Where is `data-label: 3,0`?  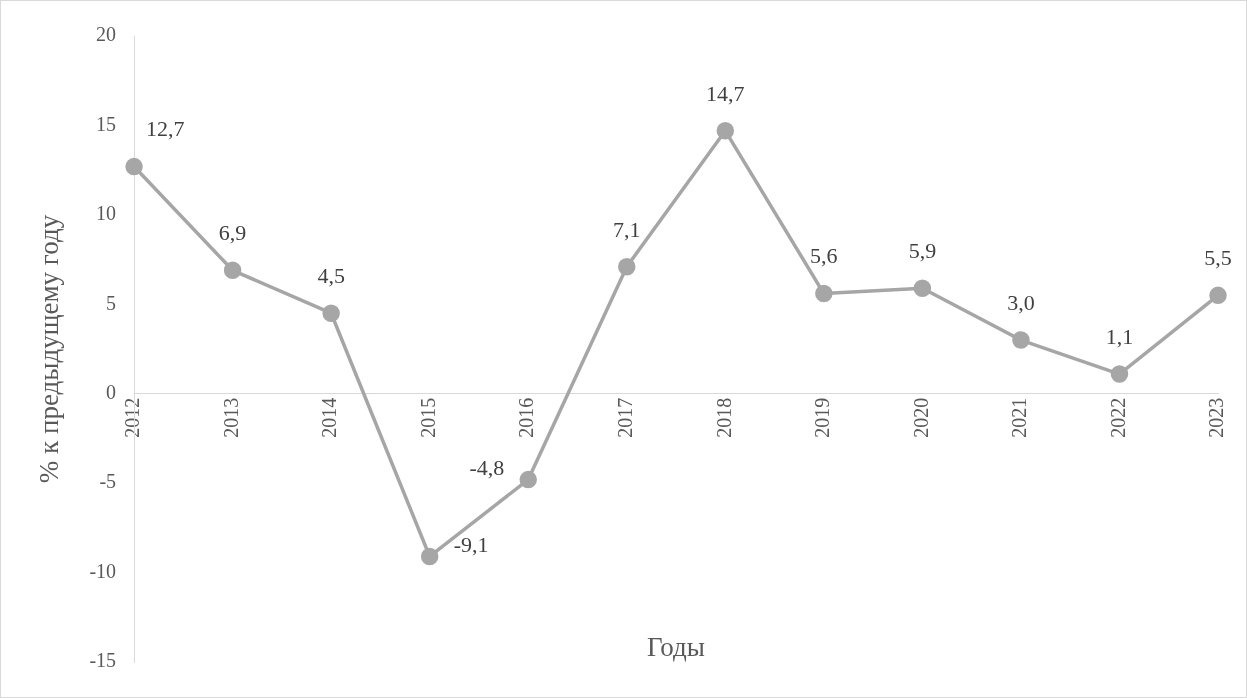 data-label: 3,0 is located at coordinates (1021, 302).